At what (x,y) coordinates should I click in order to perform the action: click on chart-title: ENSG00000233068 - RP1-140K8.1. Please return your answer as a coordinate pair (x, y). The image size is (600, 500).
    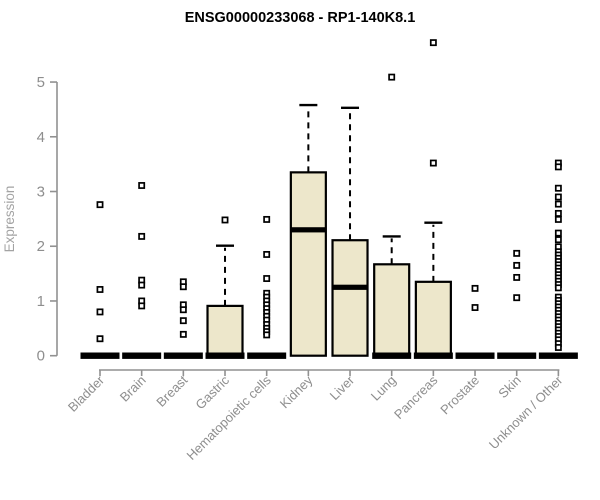
    Looking at the image, I should click on (300, 18).